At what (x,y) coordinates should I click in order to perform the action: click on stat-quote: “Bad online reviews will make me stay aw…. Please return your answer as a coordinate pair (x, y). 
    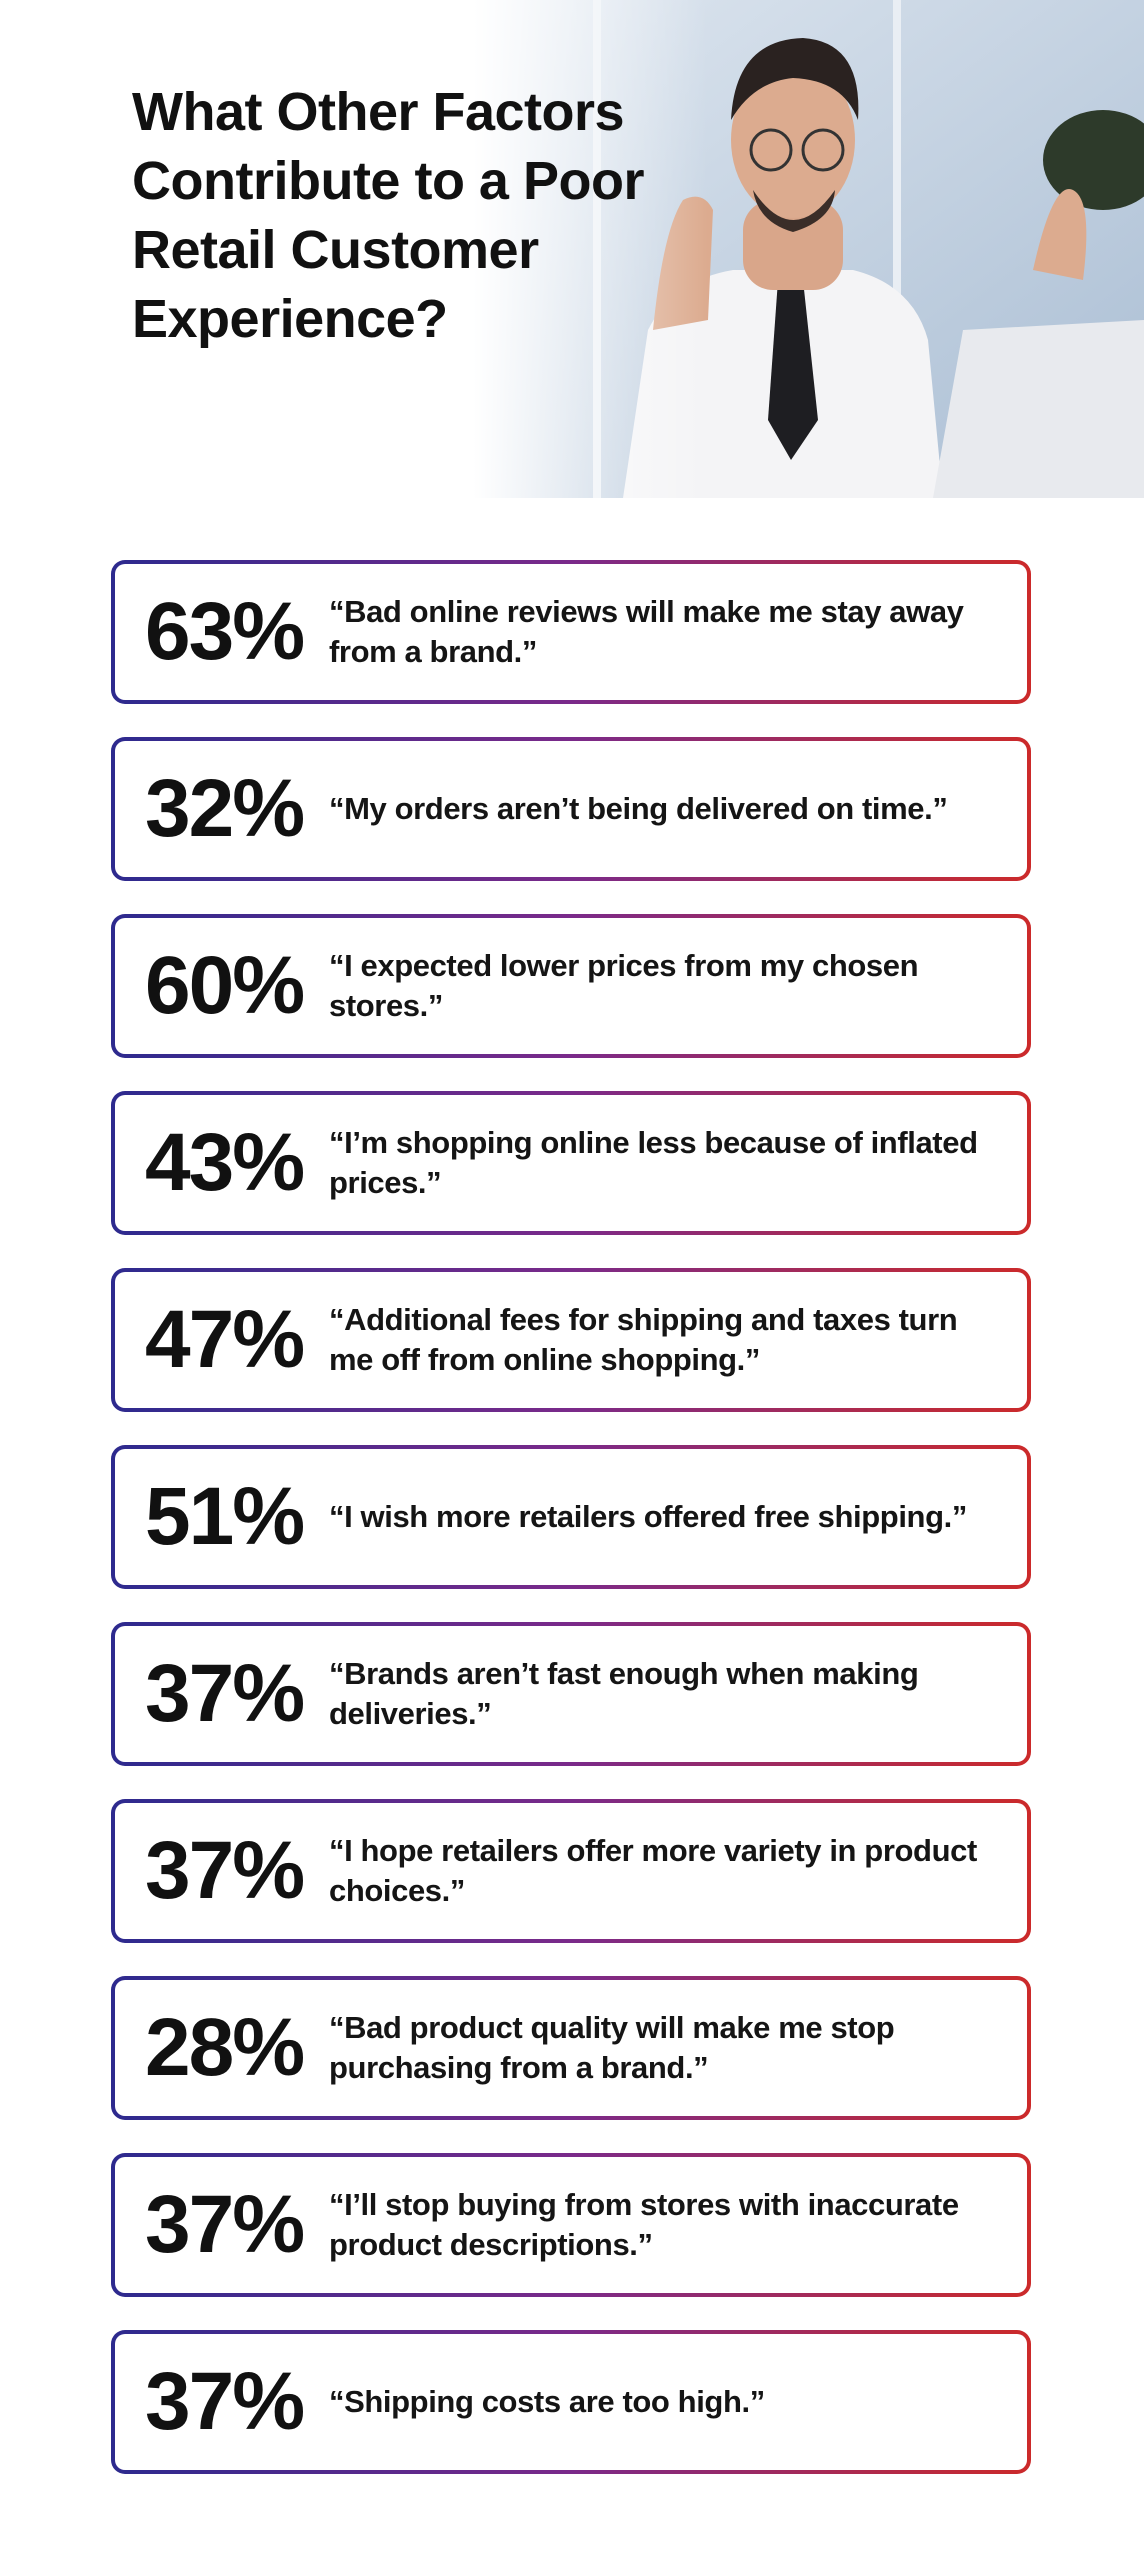
    Looking at the image, I should click on (646, 631).